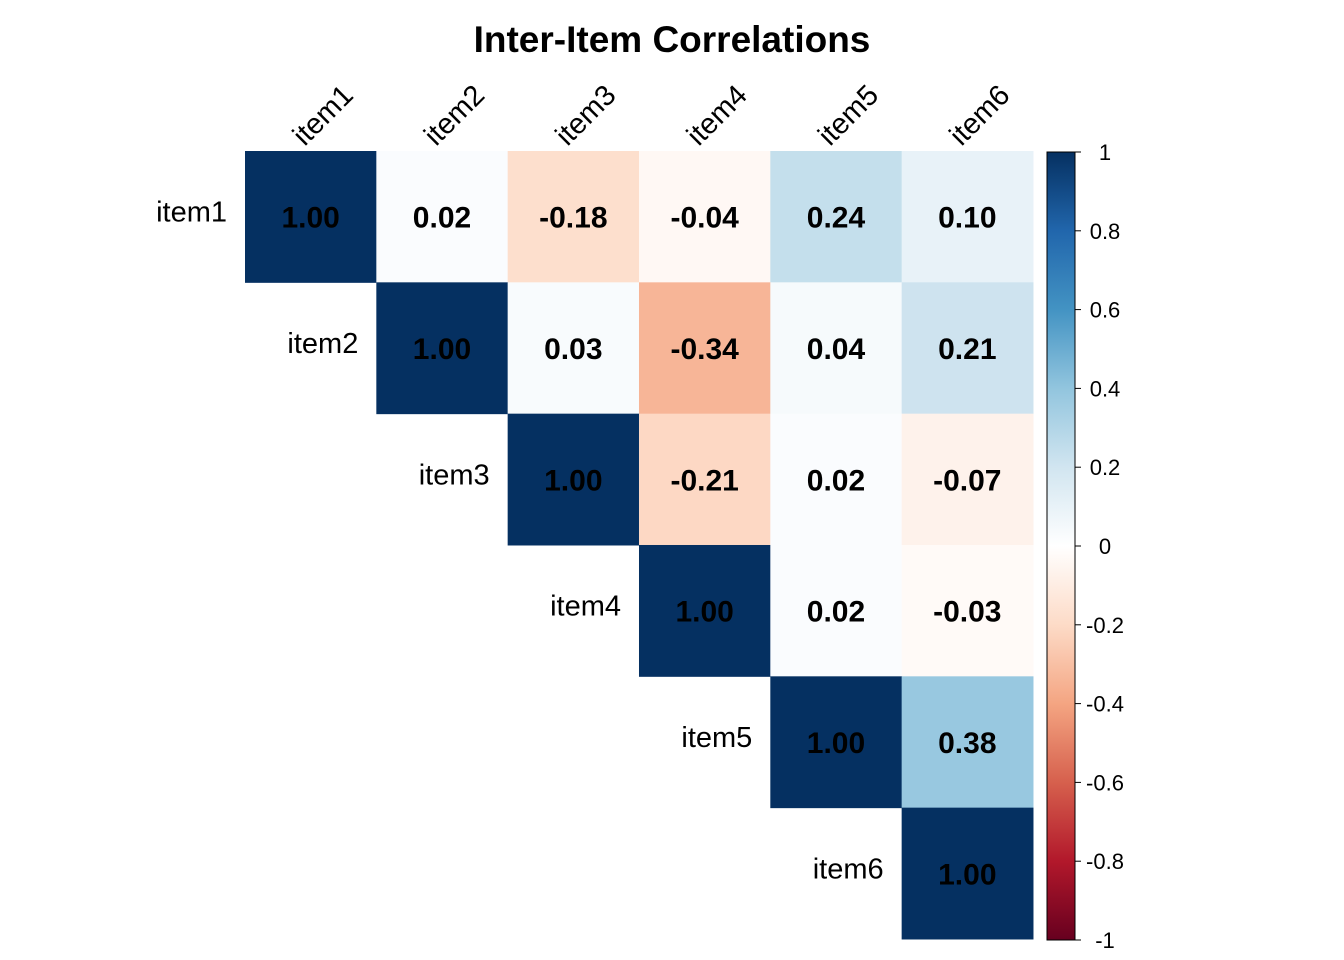  What do you see at coordinates (672, 39) in the screenshot?
I see `chart-title: Inter-Item Correlations` at bounding box center [672, 39].